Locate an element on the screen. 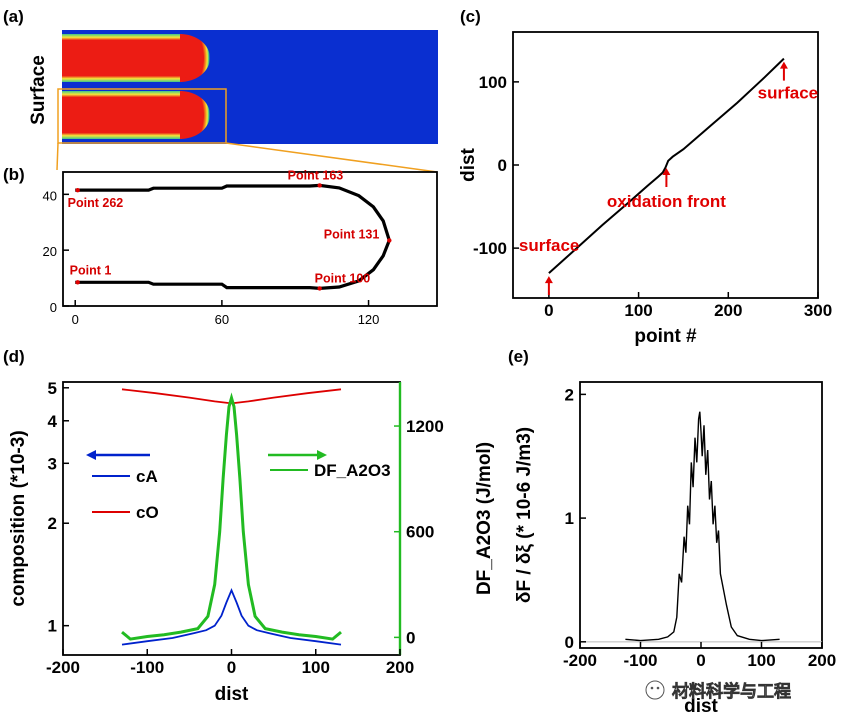  panel-d-ytick-label: 3 is located at coordinates (52, 463).